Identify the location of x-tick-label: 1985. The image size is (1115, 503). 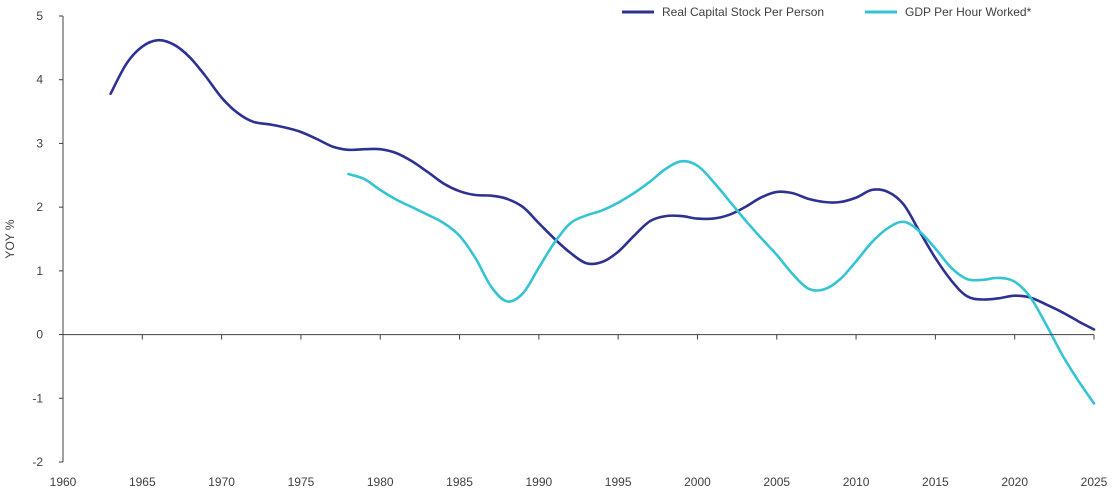
(459, 482).